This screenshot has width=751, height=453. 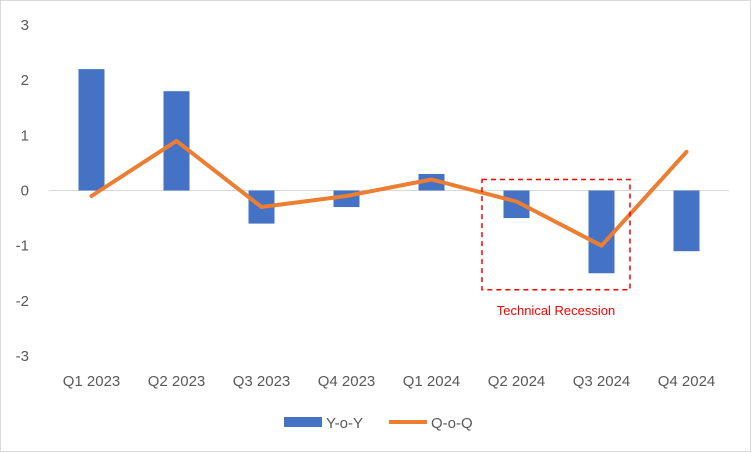 I want to click on legend-label-yoy: Y-o-Y, so click(x=344, y=423).